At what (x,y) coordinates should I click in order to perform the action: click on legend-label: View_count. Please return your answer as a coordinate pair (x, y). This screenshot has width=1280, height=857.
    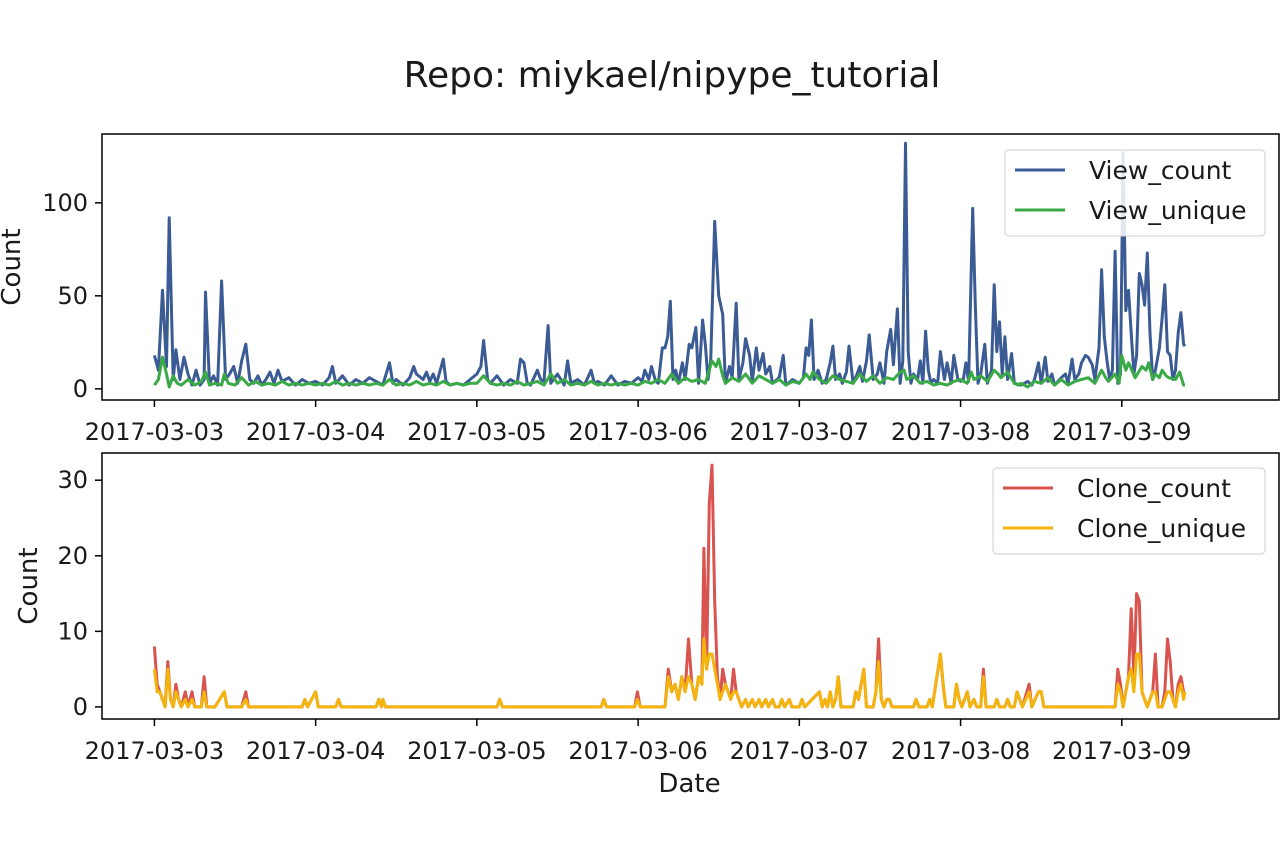
    Looking at the image, I should click on (1160, 170).